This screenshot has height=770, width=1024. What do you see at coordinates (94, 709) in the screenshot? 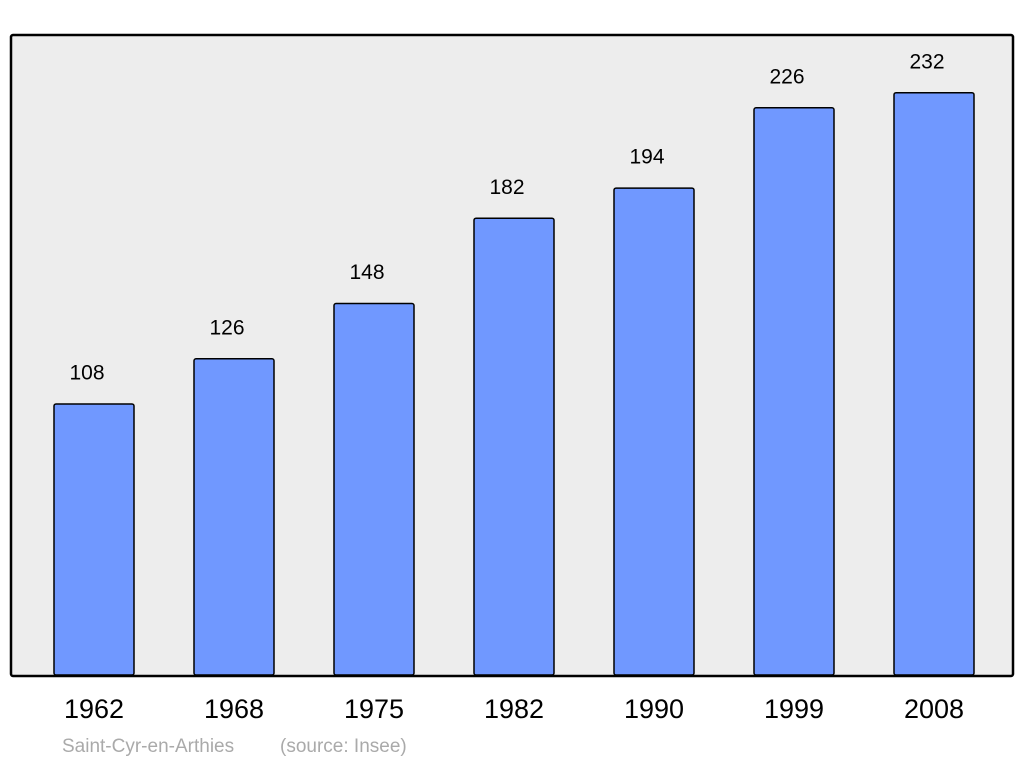
I see `x-tick-label: 1962` at bounding box center [94, 709].